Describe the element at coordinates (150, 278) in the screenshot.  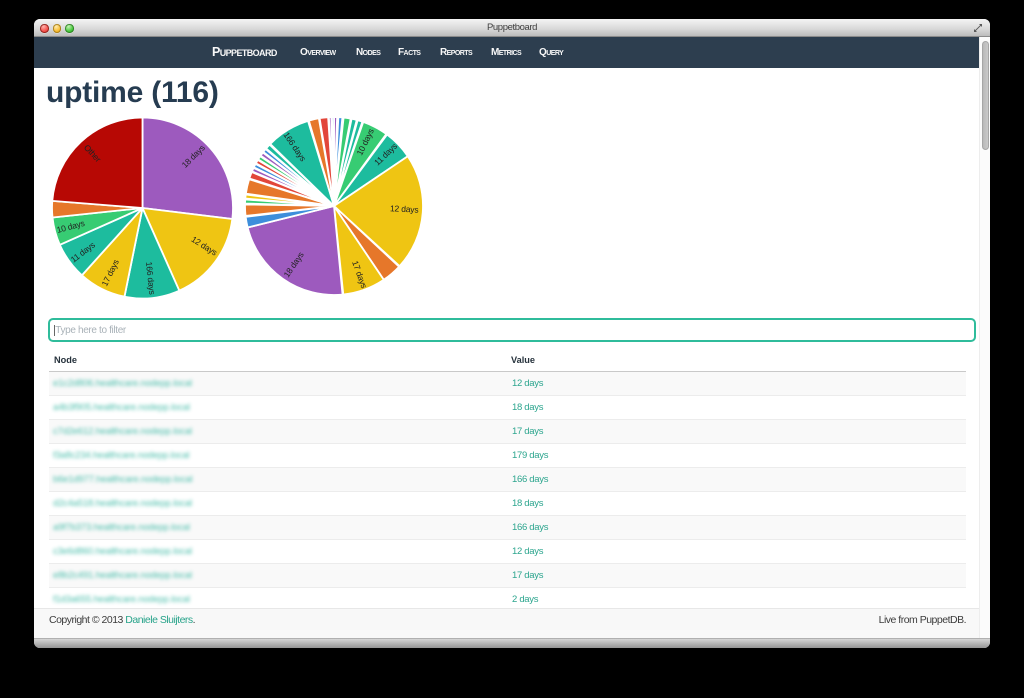
I see `svg-text: 166 days` at that location.